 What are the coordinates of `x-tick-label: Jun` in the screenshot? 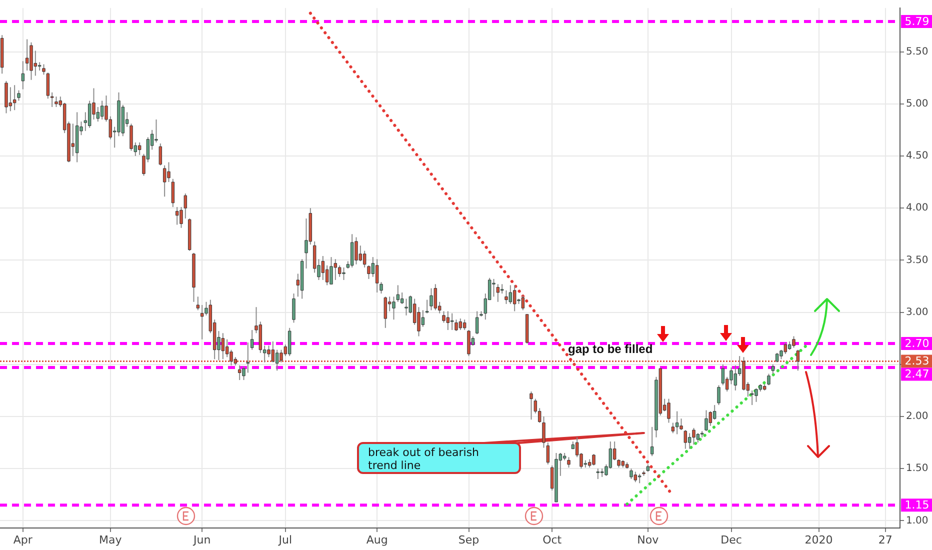 It's located at (201, 539).